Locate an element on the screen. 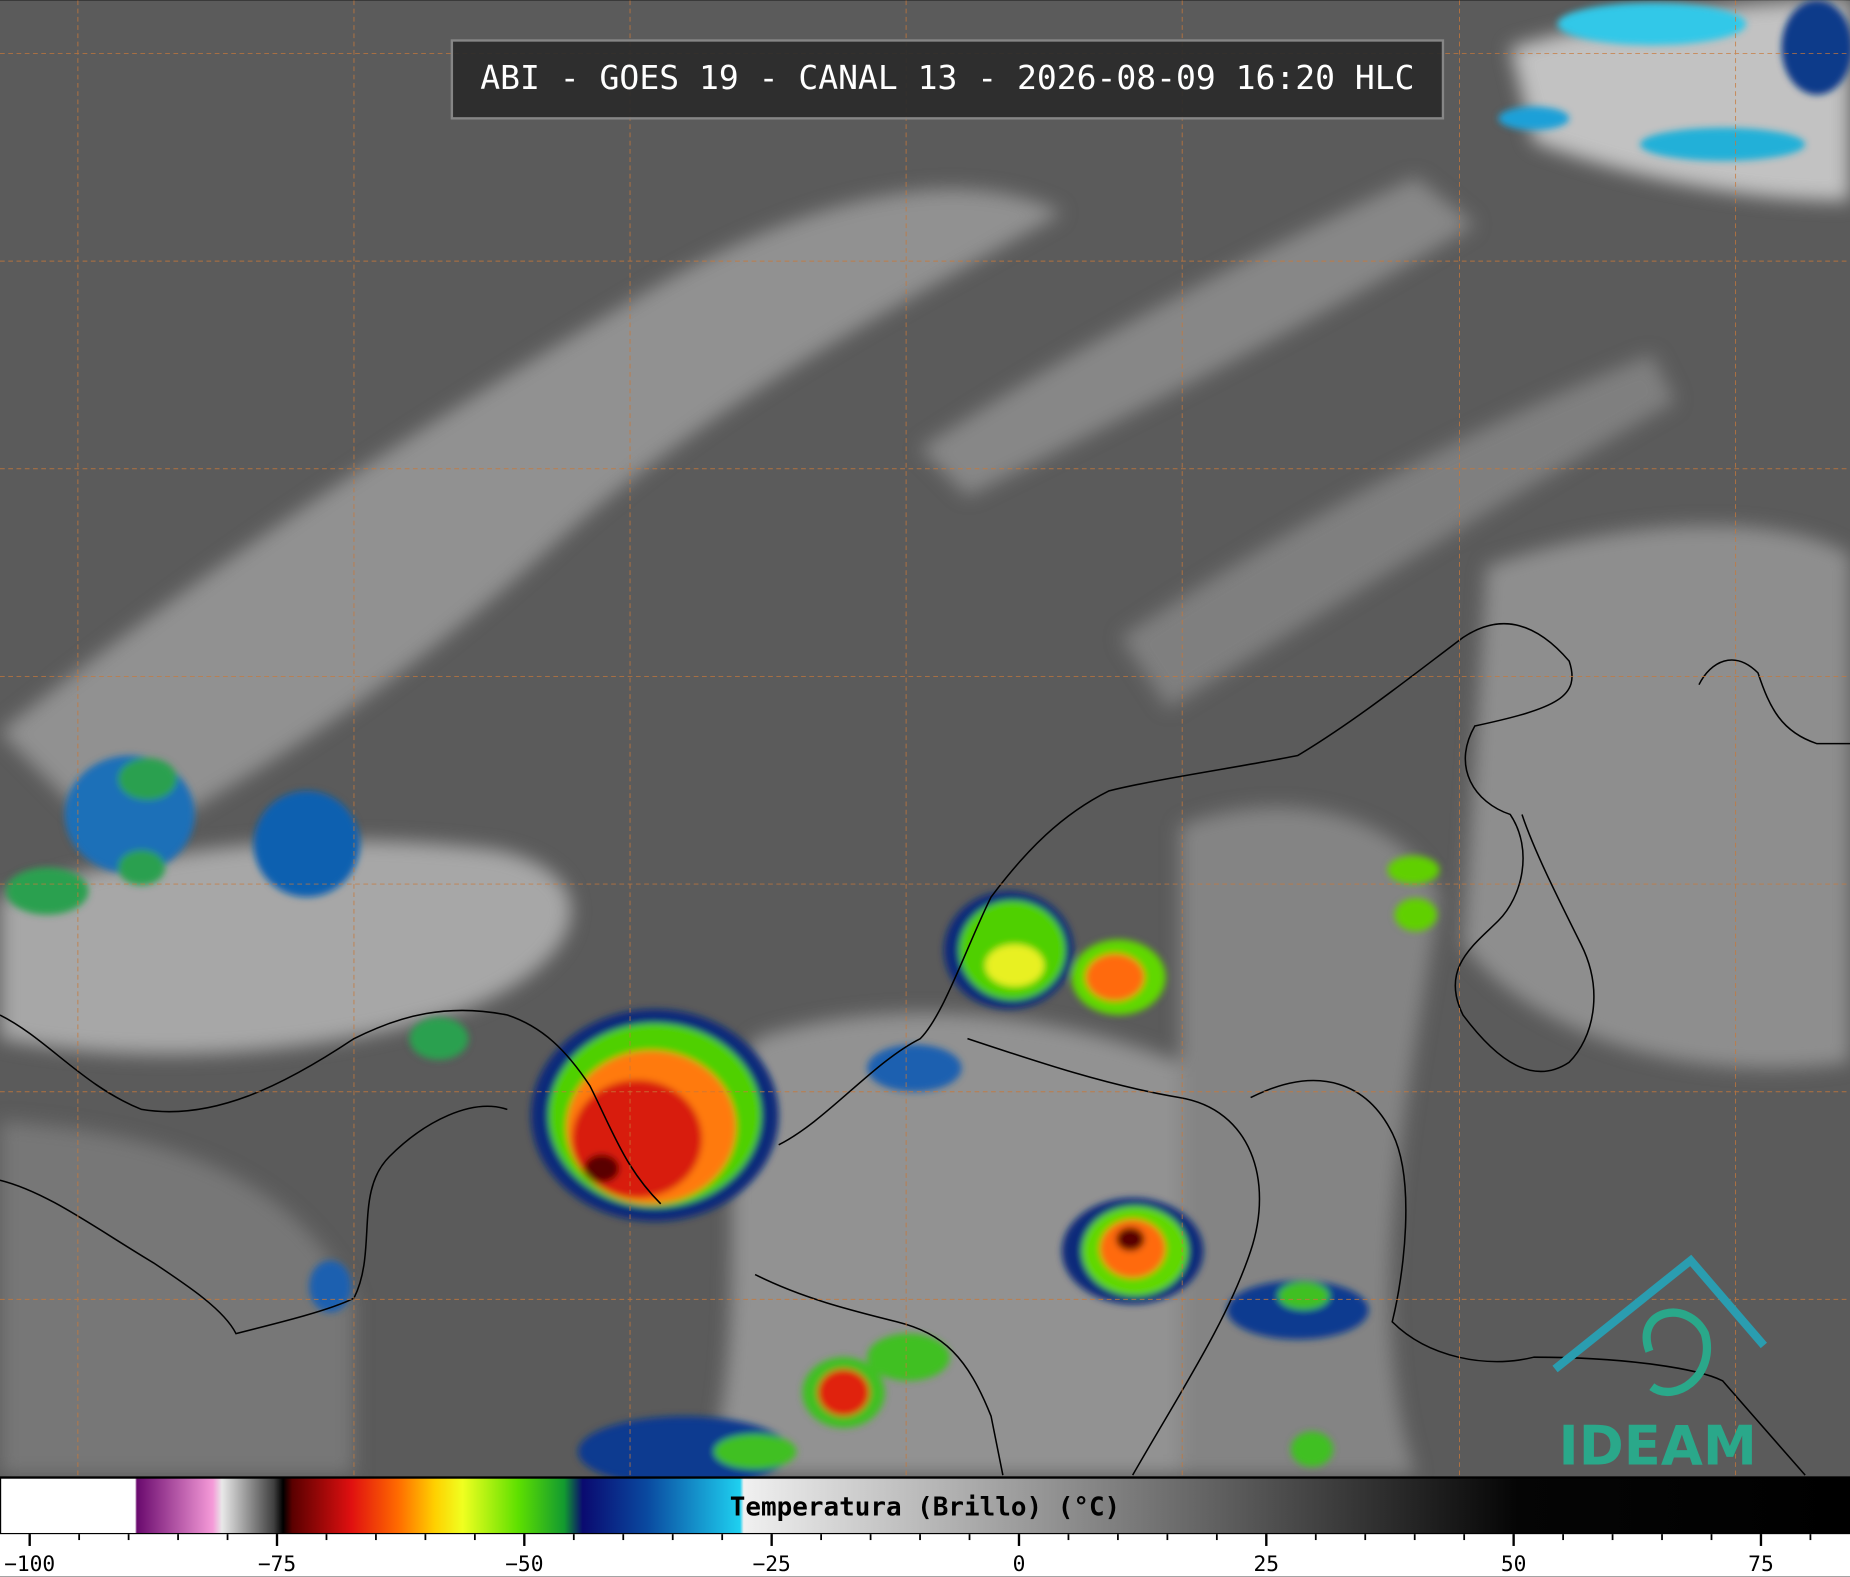 The image size is (1850, 1577). title-box is located at coordinates (947, 79).